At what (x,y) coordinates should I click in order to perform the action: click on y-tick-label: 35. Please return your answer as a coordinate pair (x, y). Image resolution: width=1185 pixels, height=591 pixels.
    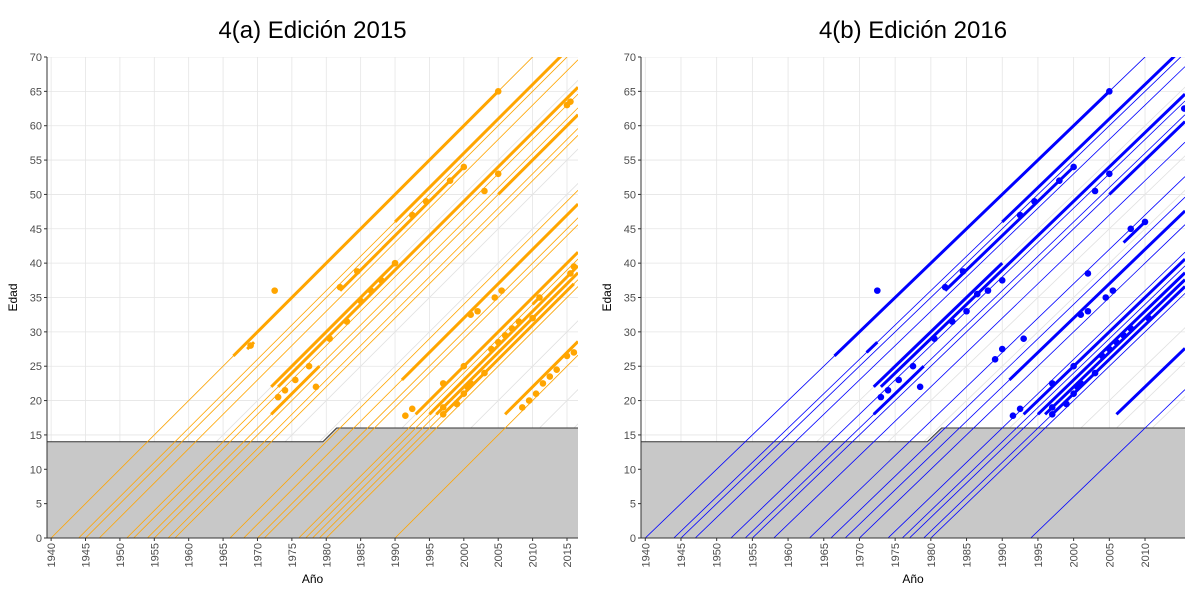
    Looking at the image, I should click on (630, 299).